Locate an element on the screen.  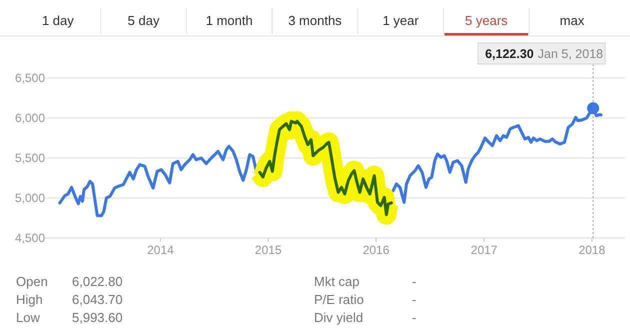
x-tick-label: 2014 is located at coordinates (160, 250).